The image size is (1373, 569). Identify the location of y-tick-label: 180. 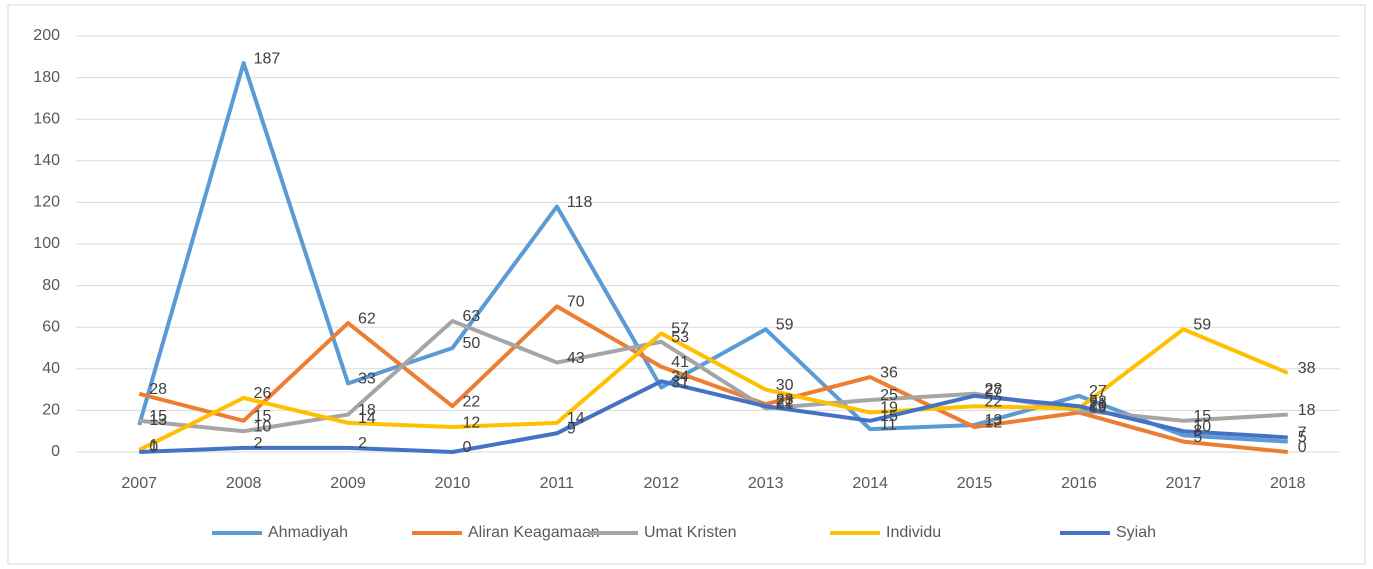
(46, 77).